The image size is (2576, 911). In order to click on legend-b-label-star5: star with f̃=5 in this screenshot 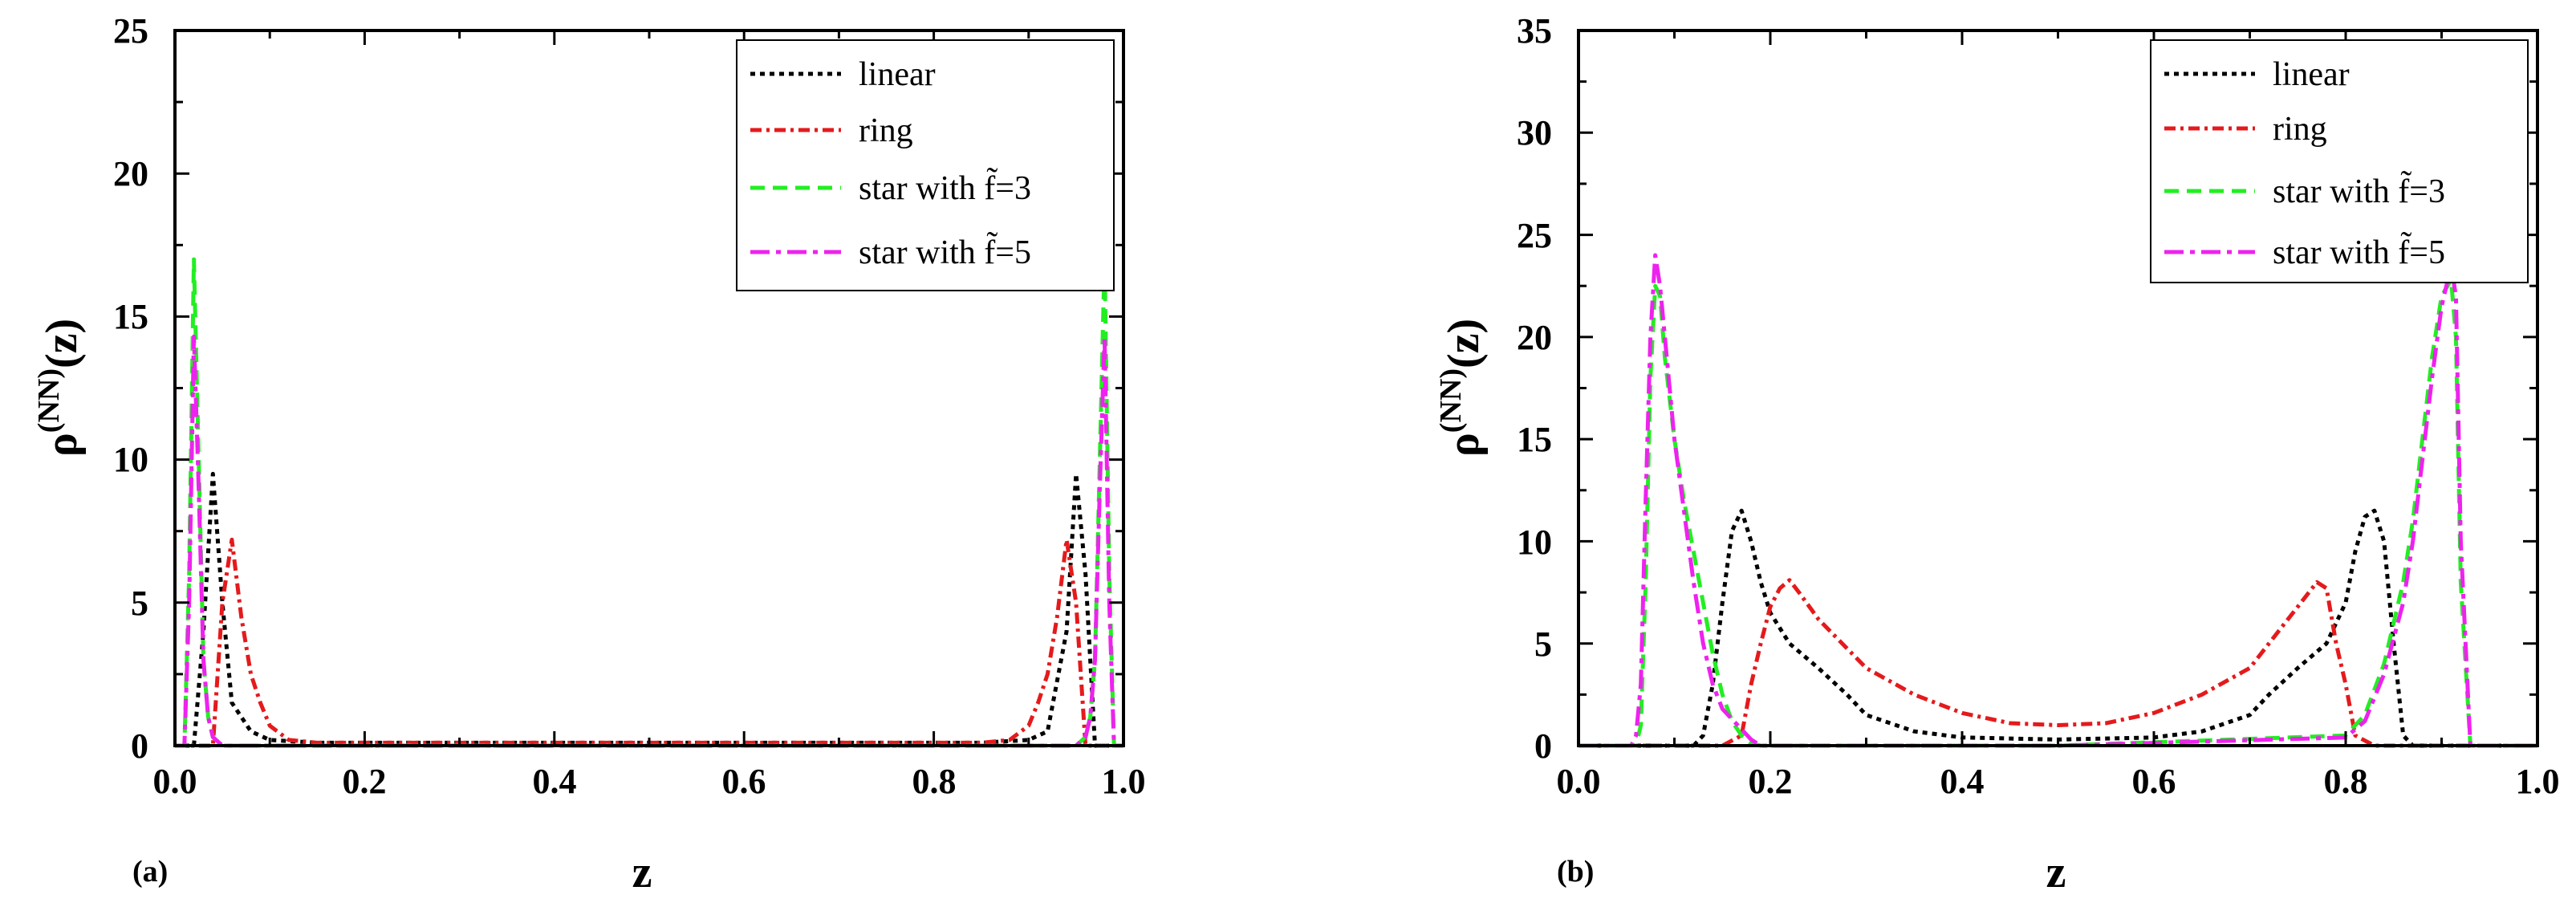, I will do `click(2359, 251)`.